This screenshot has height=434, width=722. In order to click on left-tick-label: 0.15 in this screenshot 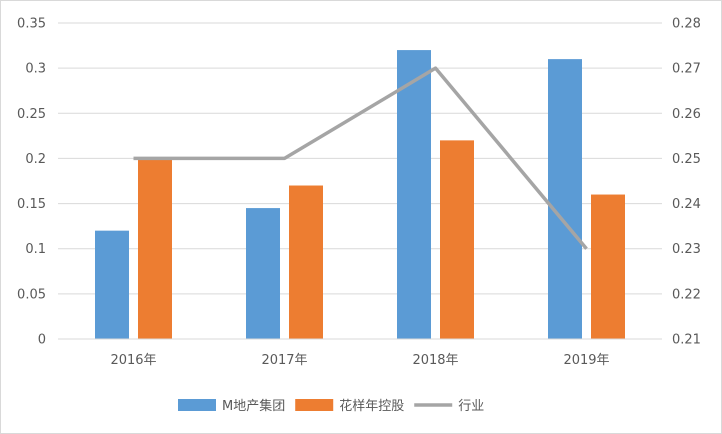, I will do `click(31, 204)`.